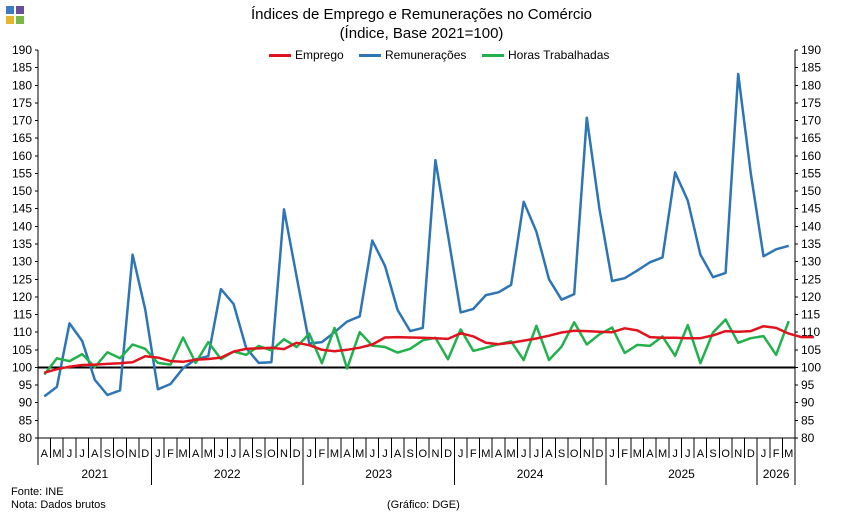 Image resolution: width=843 pixels, height=518 pixels. Describe the element at coordinates (378, 474) in the screenshot. I see `x-year-label: 2023` at that location.